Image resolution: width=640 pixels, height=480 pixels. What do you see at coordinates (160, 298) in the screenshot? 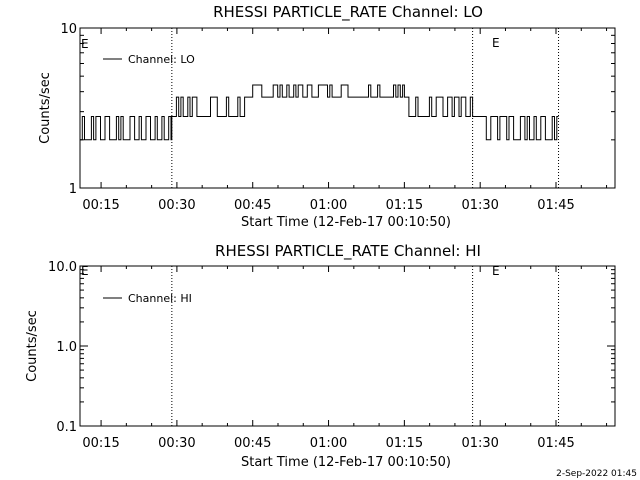
I see `panel-hi-legend-label: Channel: HI` at bounding box center [160, 298].